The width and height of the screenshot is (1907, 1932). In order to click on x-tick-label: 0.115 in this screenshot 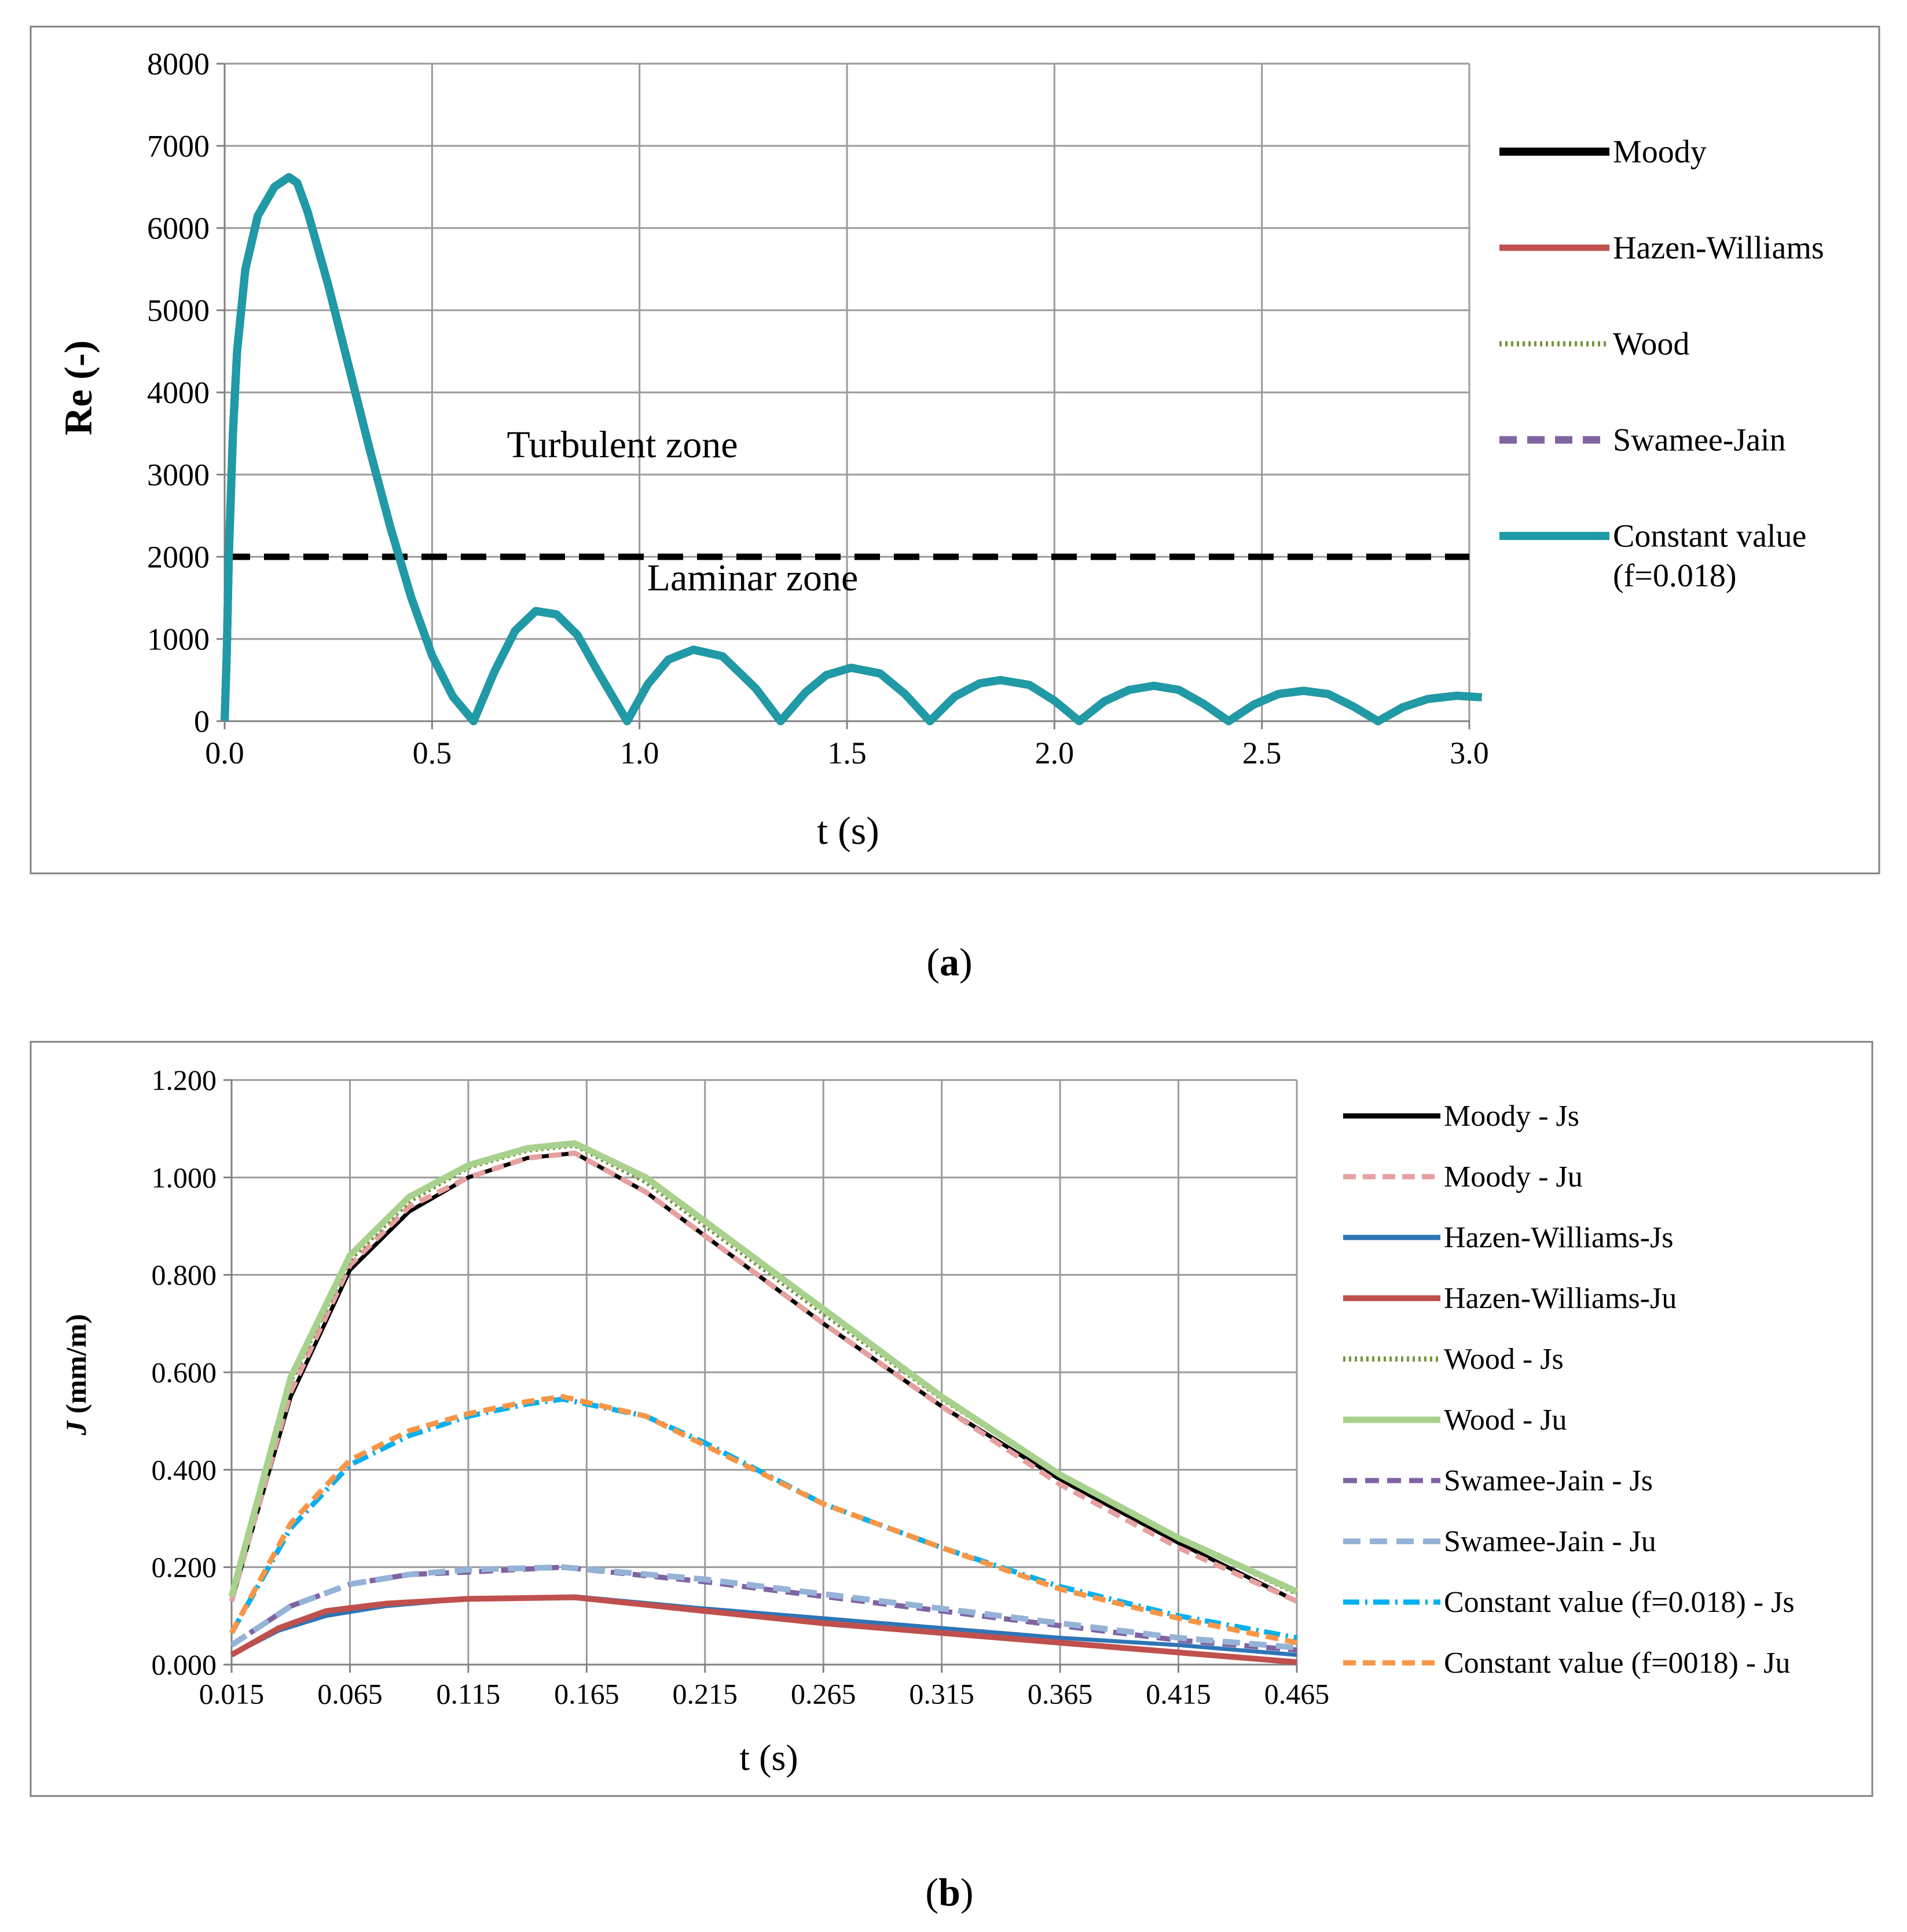, I will do `click(469, 1694)`.